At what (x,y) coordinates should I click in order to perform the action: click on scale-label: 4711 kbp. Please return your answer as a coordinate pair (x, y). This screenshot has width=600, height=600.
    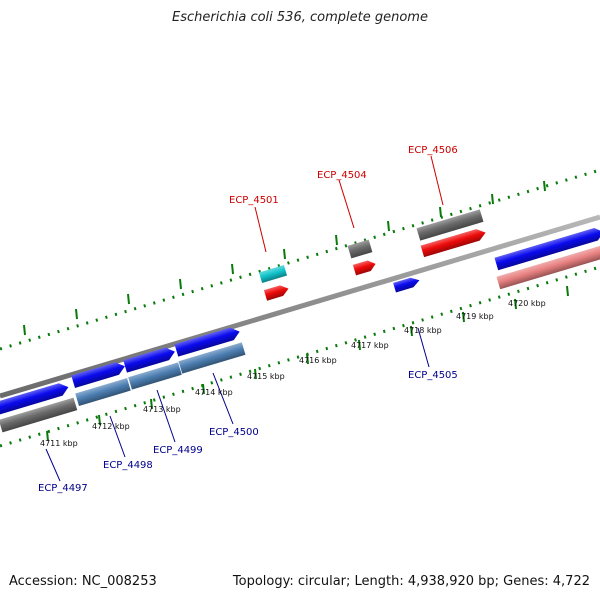
    Looking at the image, I should click on (59, 443).